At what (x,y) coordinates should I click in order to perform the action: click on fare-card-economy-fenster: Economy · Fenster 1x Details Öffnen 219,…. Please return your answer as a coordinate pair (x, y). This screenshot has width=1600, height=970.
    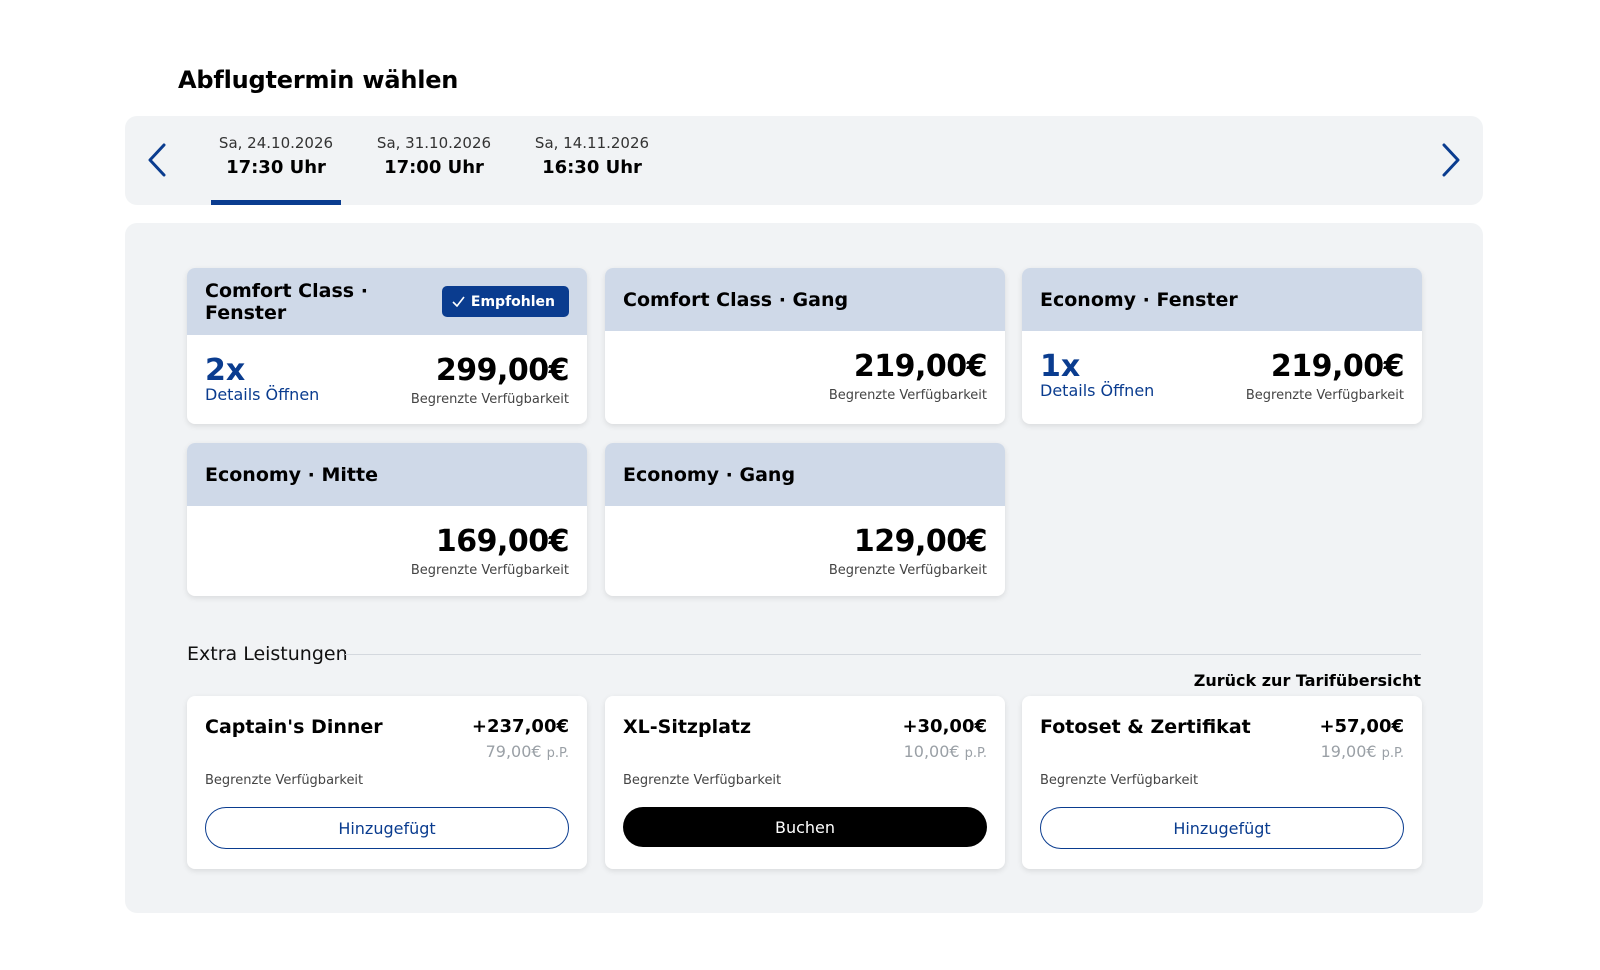
    Looking at the image, I should click on (1222, 346).